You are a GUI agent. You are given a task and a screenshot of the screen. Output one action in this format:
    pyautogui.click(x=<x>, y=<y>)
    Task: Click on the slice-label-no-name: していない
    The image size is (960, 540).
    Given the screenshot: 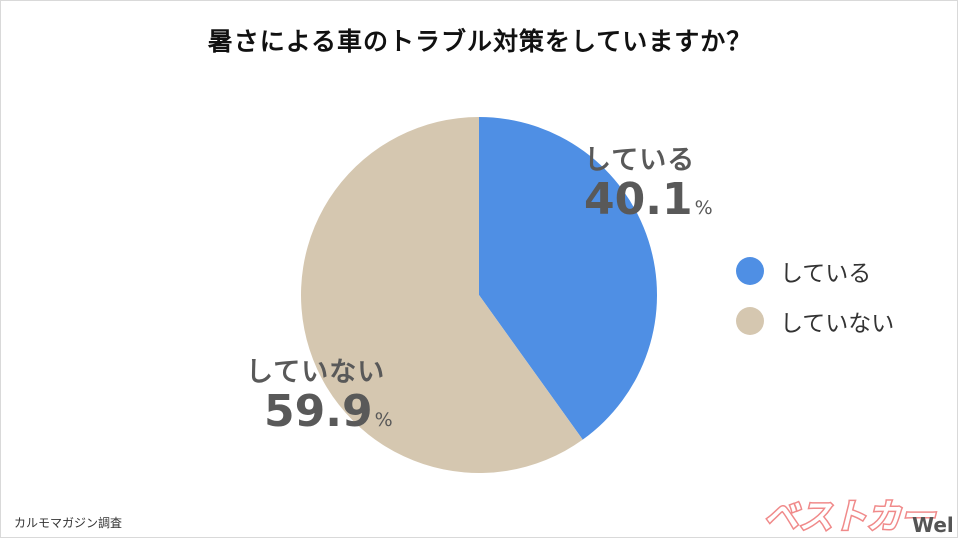 What is the action you would take?
    pyautogui.click(x=316, y=372)
    